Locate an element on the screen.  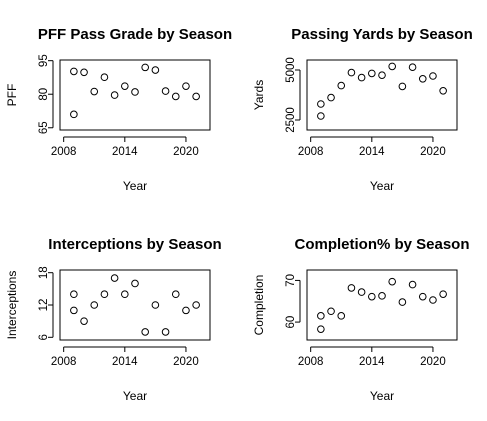
completion-y-tick-label: 60 is located at coordinates (291, 322).